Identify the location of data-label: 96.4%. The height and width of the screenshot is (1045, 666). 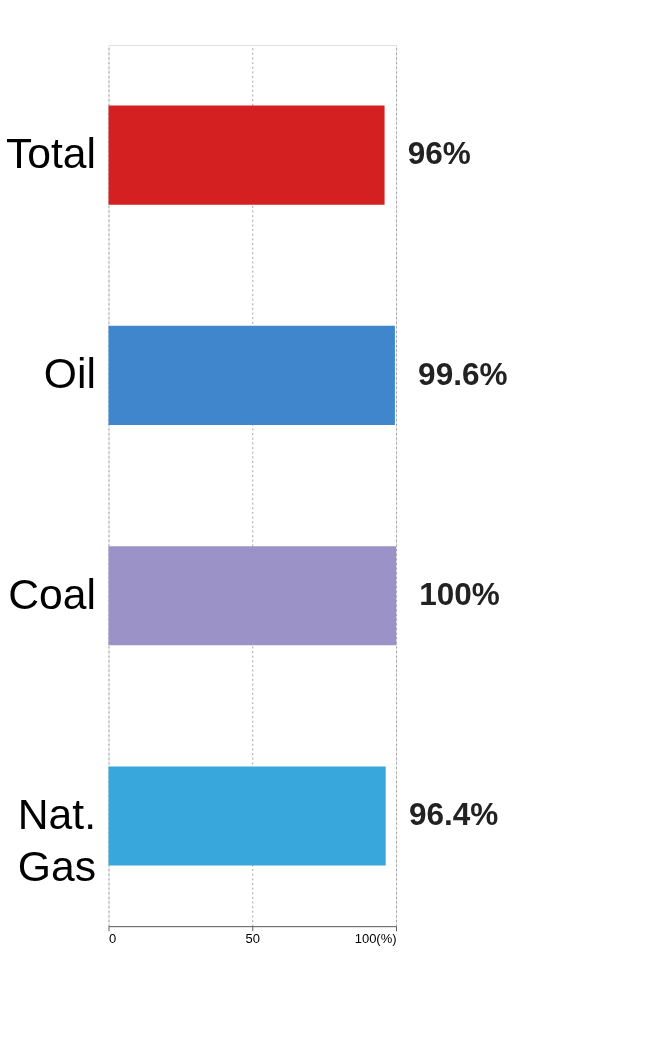
(453, 814).